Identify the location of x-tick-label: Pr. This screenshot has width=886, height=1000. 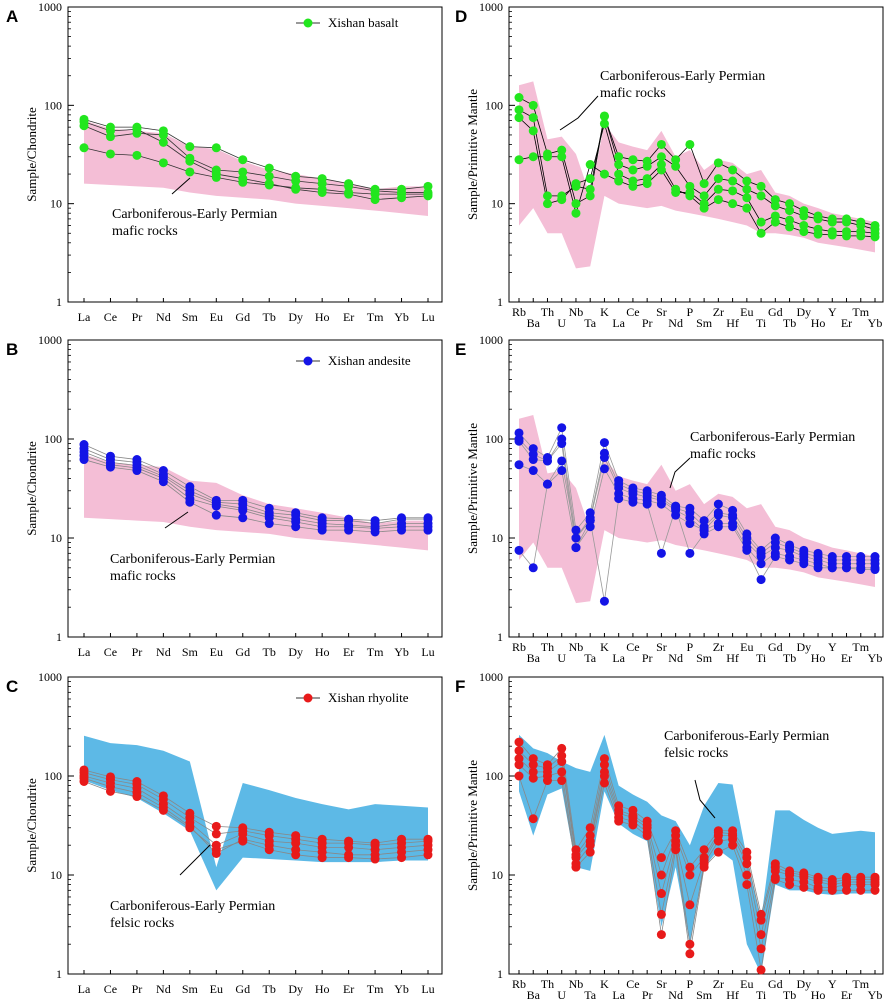
(647, 994).